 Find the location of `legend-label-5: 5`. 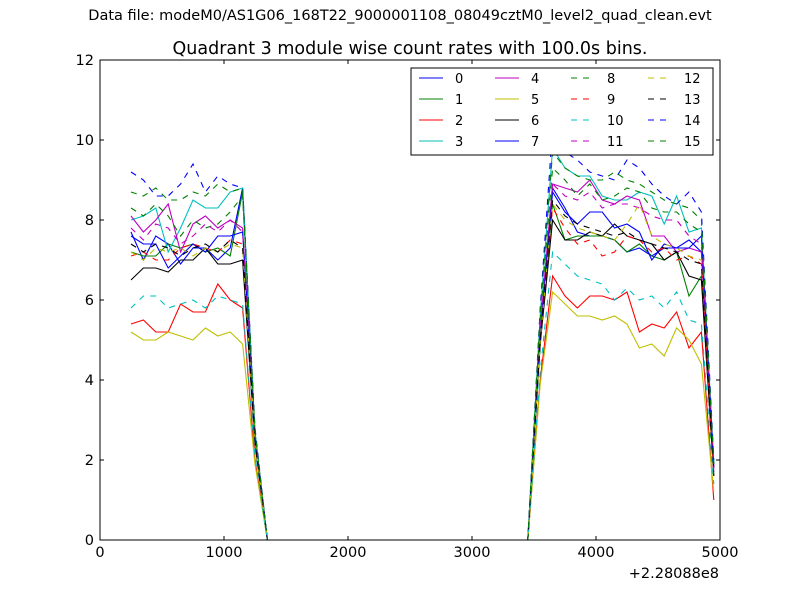

legend-label-5: 5 is located at coordinates (535, 100).